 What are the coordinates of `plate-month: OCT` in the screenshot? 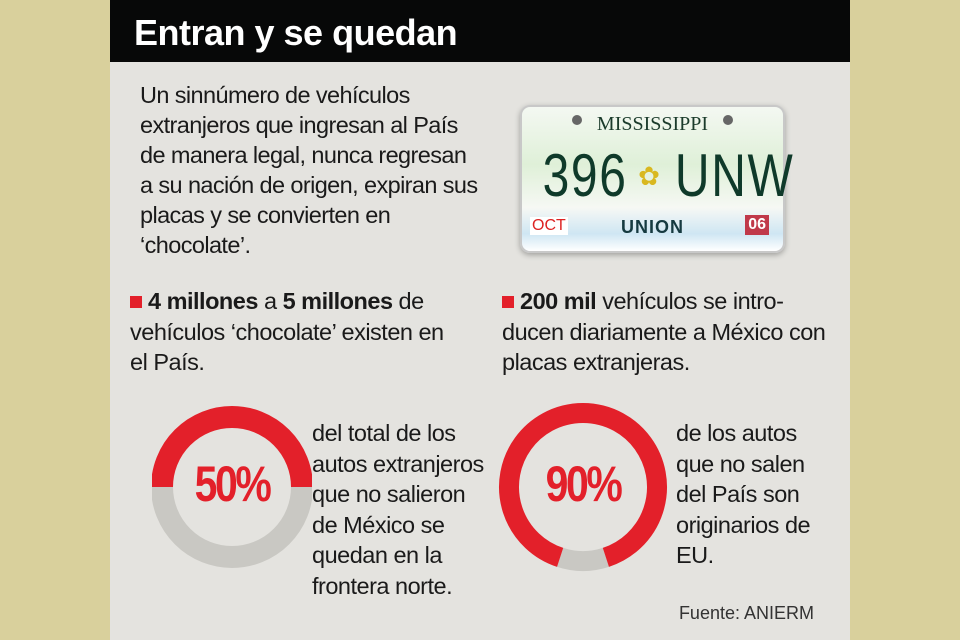 It's located at (549, 226).